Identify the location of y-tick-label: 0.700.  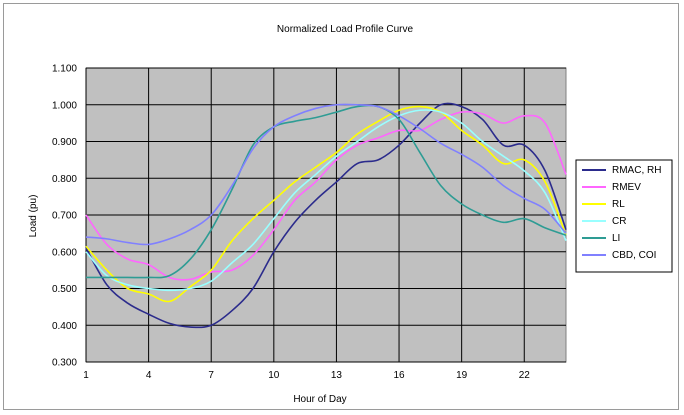
(64, 216).